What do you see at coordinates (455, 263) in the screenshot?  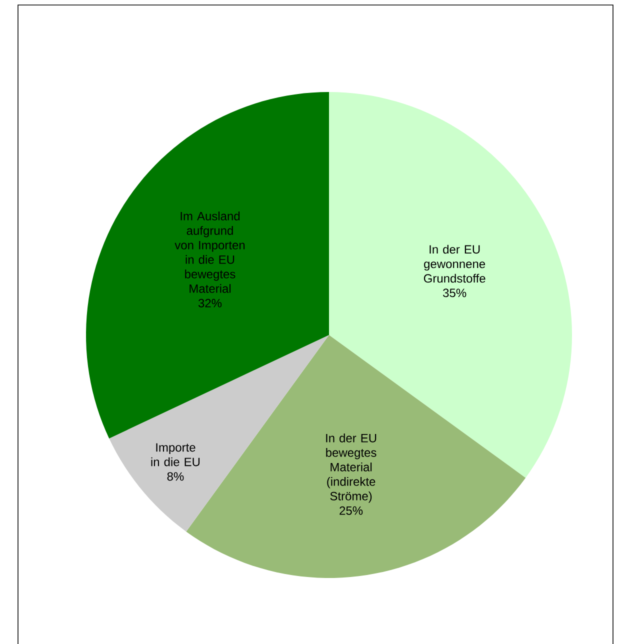 I see `slice-label: In der EU gewonnene Grundstoffe` at bounding box center [455, 263].